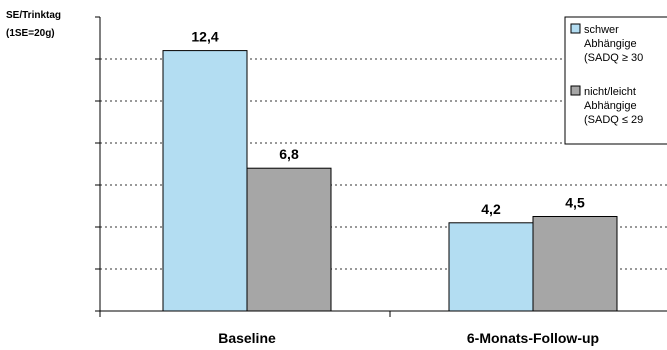 This screenshot has width=667, height=350. What do you see at coordinates (289, 239) in the screenshot?
I see `bar-series2-baseline` at bounding box center [289, 239].